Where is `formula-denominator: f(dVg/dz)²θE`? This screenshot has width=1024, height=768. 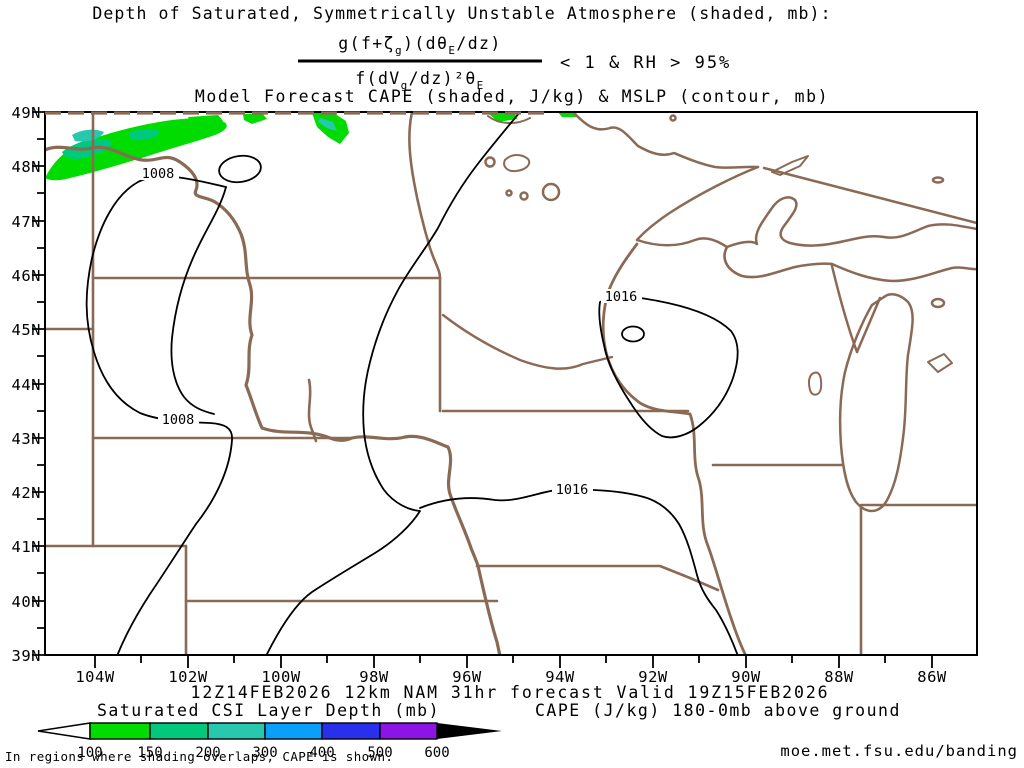 formula-denominator: f(dVg/dz)²θE is located at coordinates (419, 80).